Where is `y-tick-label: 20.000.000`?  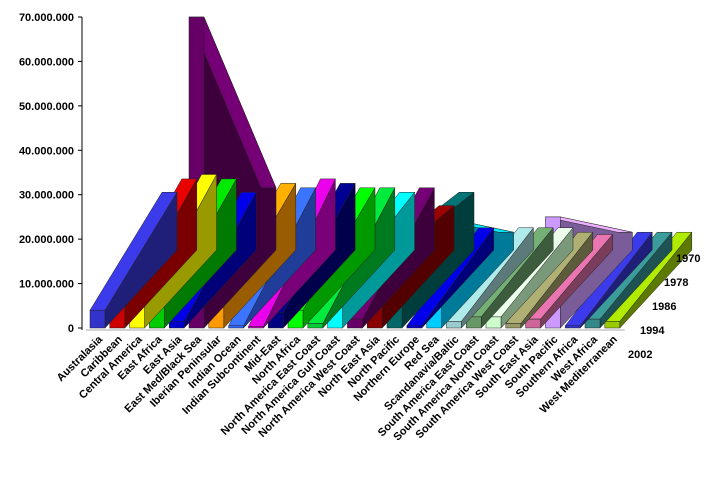
y-tick-label: 20.000.000 is located at coordinates (46, 240).